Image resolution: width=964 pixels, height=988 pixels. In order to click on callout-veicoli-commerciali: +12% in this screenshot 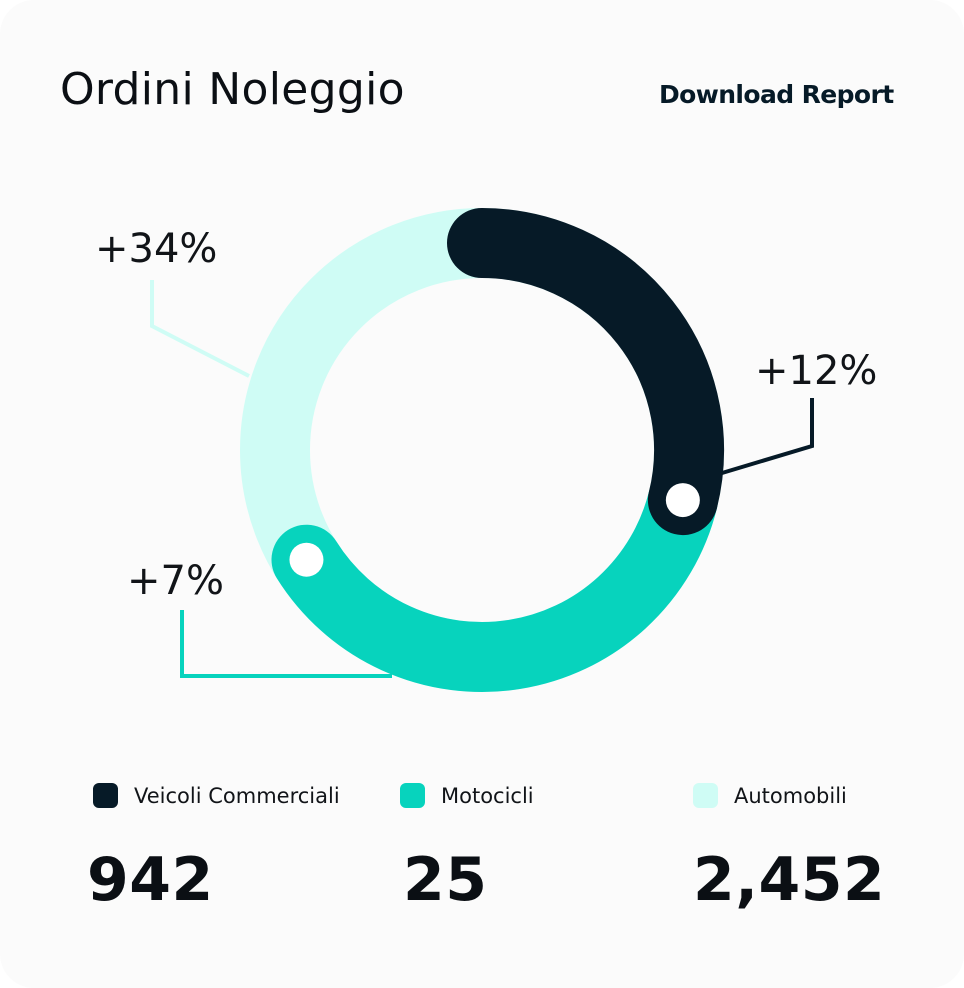, I will do `click(816, 371)`.